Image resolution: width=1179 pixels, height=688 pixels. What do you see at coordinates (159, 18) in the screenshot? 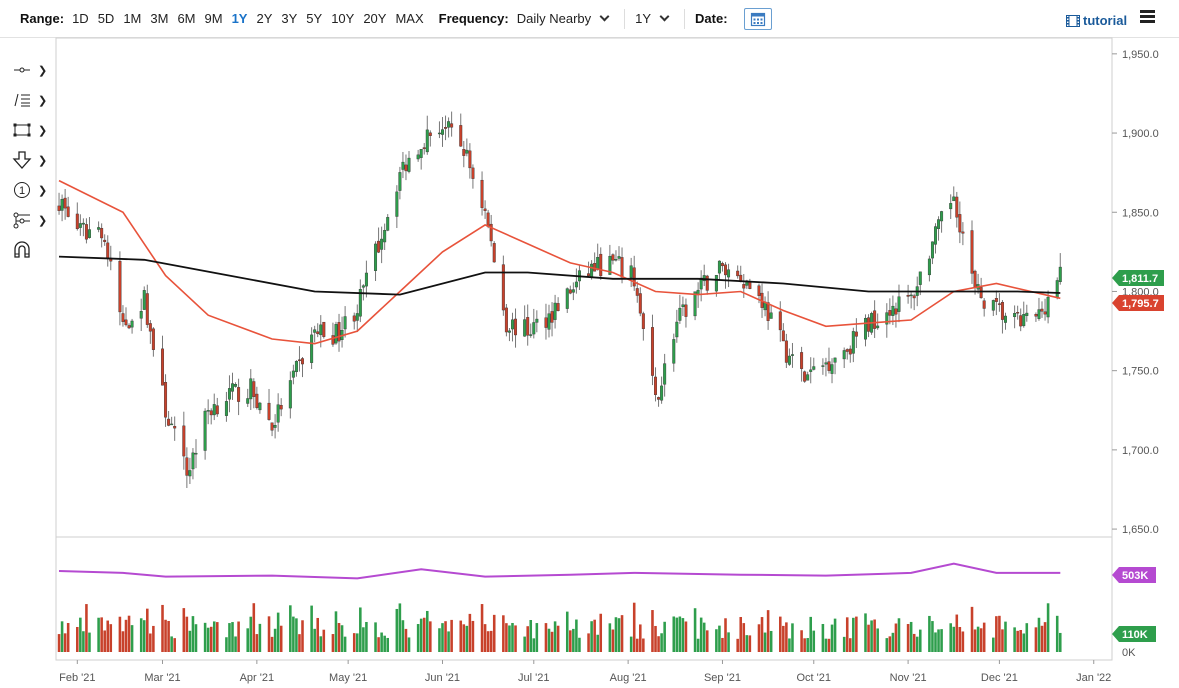
I see `range-button-3m: 3M` at bounding box center [159, 18].